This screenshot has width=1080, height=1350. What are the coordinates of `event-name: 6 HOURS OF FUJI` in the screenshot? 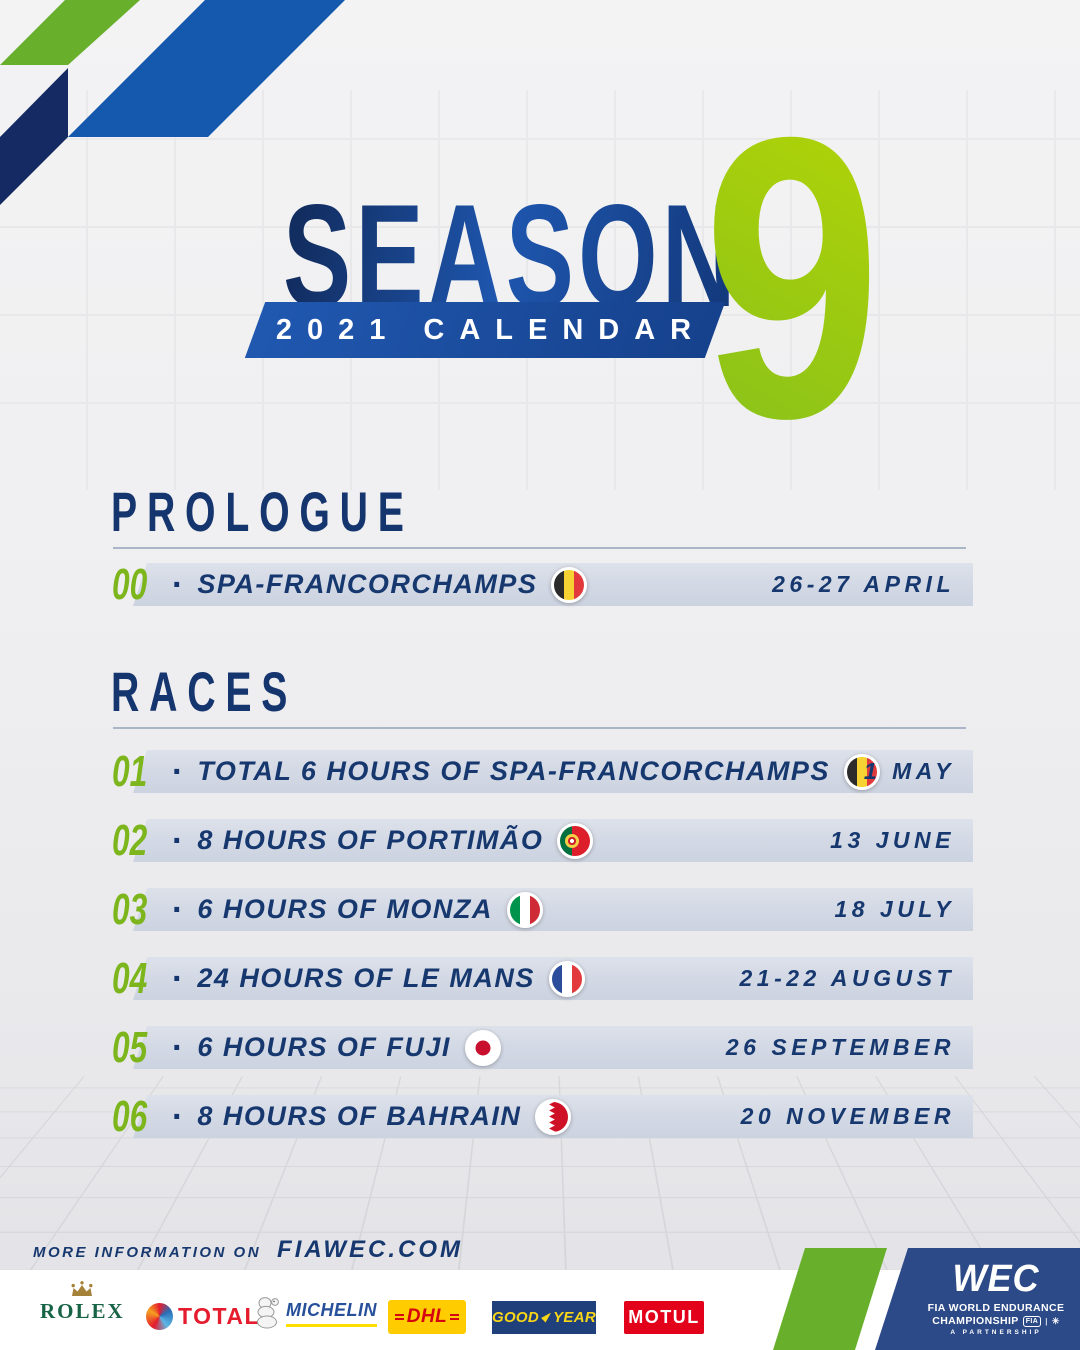 It's located at (324, 1047).